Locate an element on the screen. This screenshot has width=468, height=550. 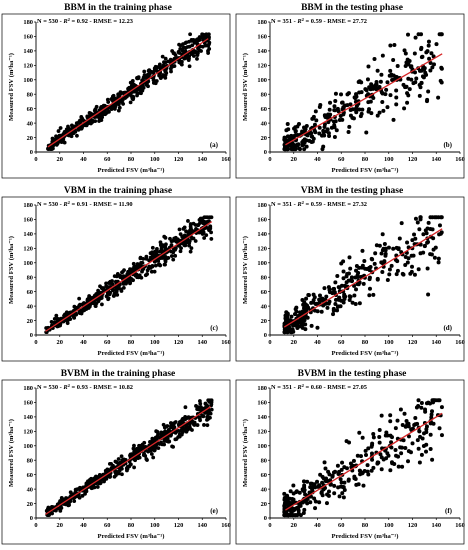
panel-title: BVBM in the testing phase is located at coordinates (352, 374).